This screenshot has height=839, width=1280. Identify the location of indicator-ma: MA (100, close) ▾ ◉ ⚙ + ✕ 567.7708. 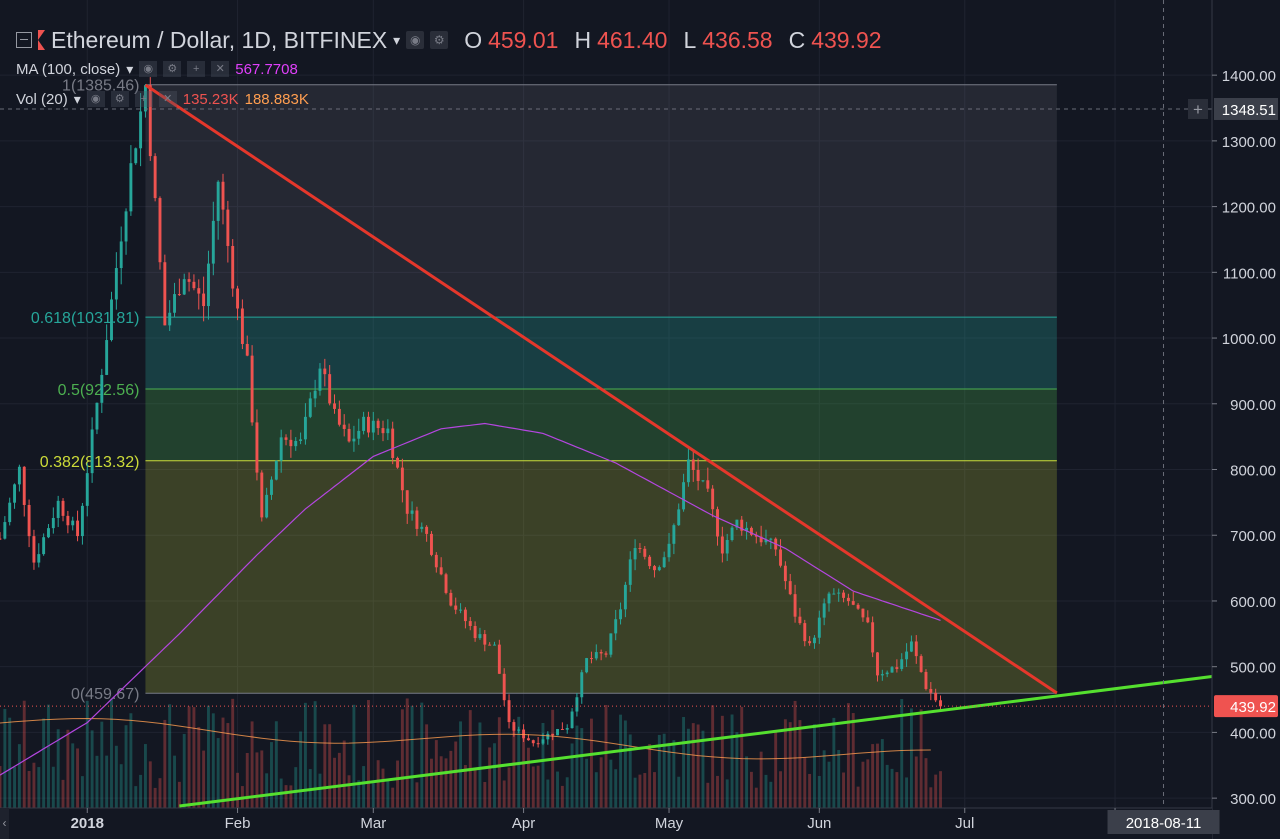
(157, 69).